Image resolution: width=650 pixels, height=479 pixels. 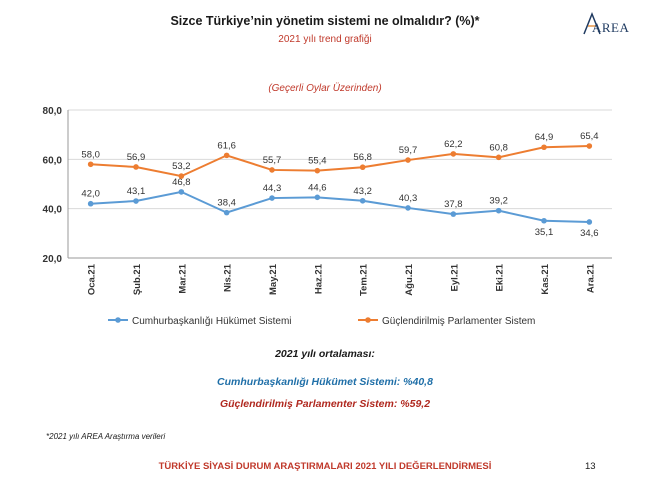 What do you see at coordinates (228, 277) in the screenshot?
I see `x-tick-label: Nis.21` at bounding box center [228, 277].